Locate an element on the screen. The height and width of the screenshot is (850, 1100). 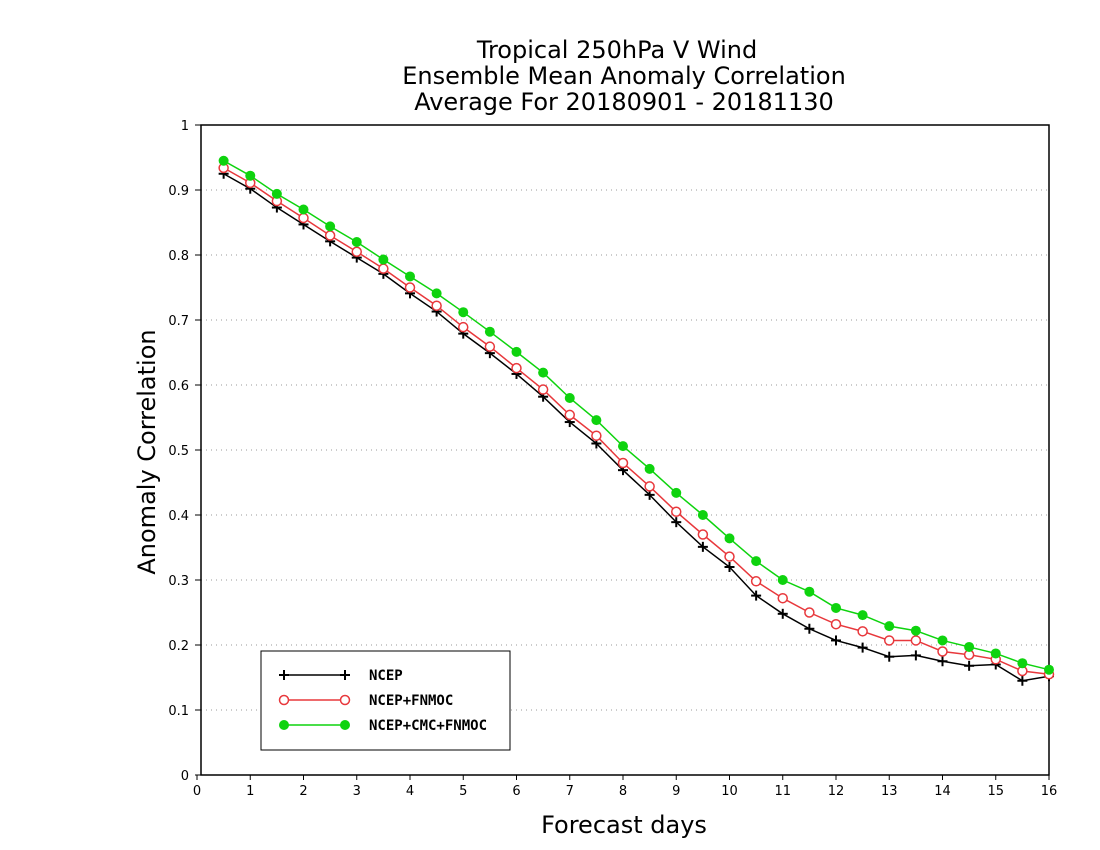
y-tick-label: 0 is located at coordinates (185, 776).